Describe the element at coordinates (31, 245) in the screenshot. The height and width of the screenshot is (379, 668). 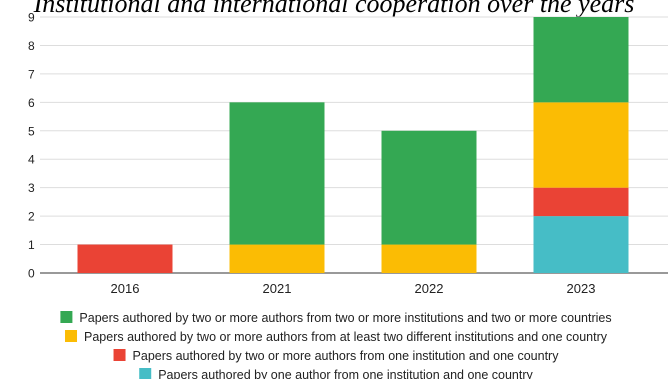
I see `y-tick-label: 1` at that location.